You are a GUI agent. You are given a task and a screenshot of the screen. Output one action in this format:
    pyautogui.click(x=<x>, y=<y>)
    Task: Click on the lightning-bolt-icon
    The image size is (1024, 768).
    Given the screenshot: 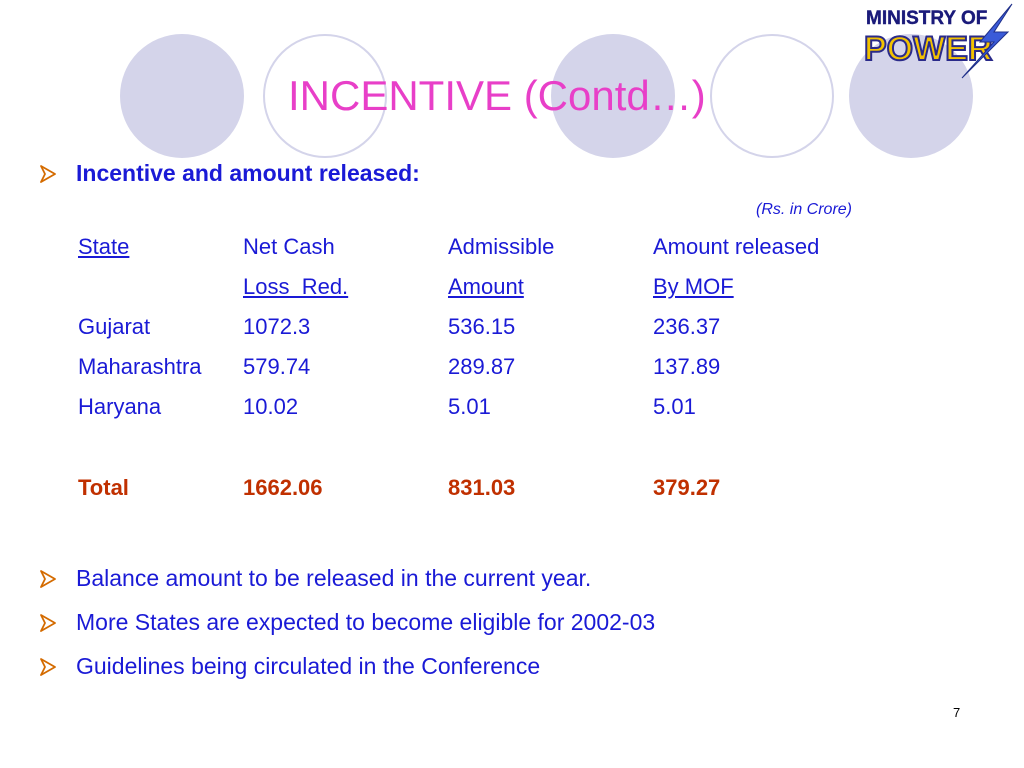 What is the action you would take?
    pyautogui.click(x=987, y=41)
    